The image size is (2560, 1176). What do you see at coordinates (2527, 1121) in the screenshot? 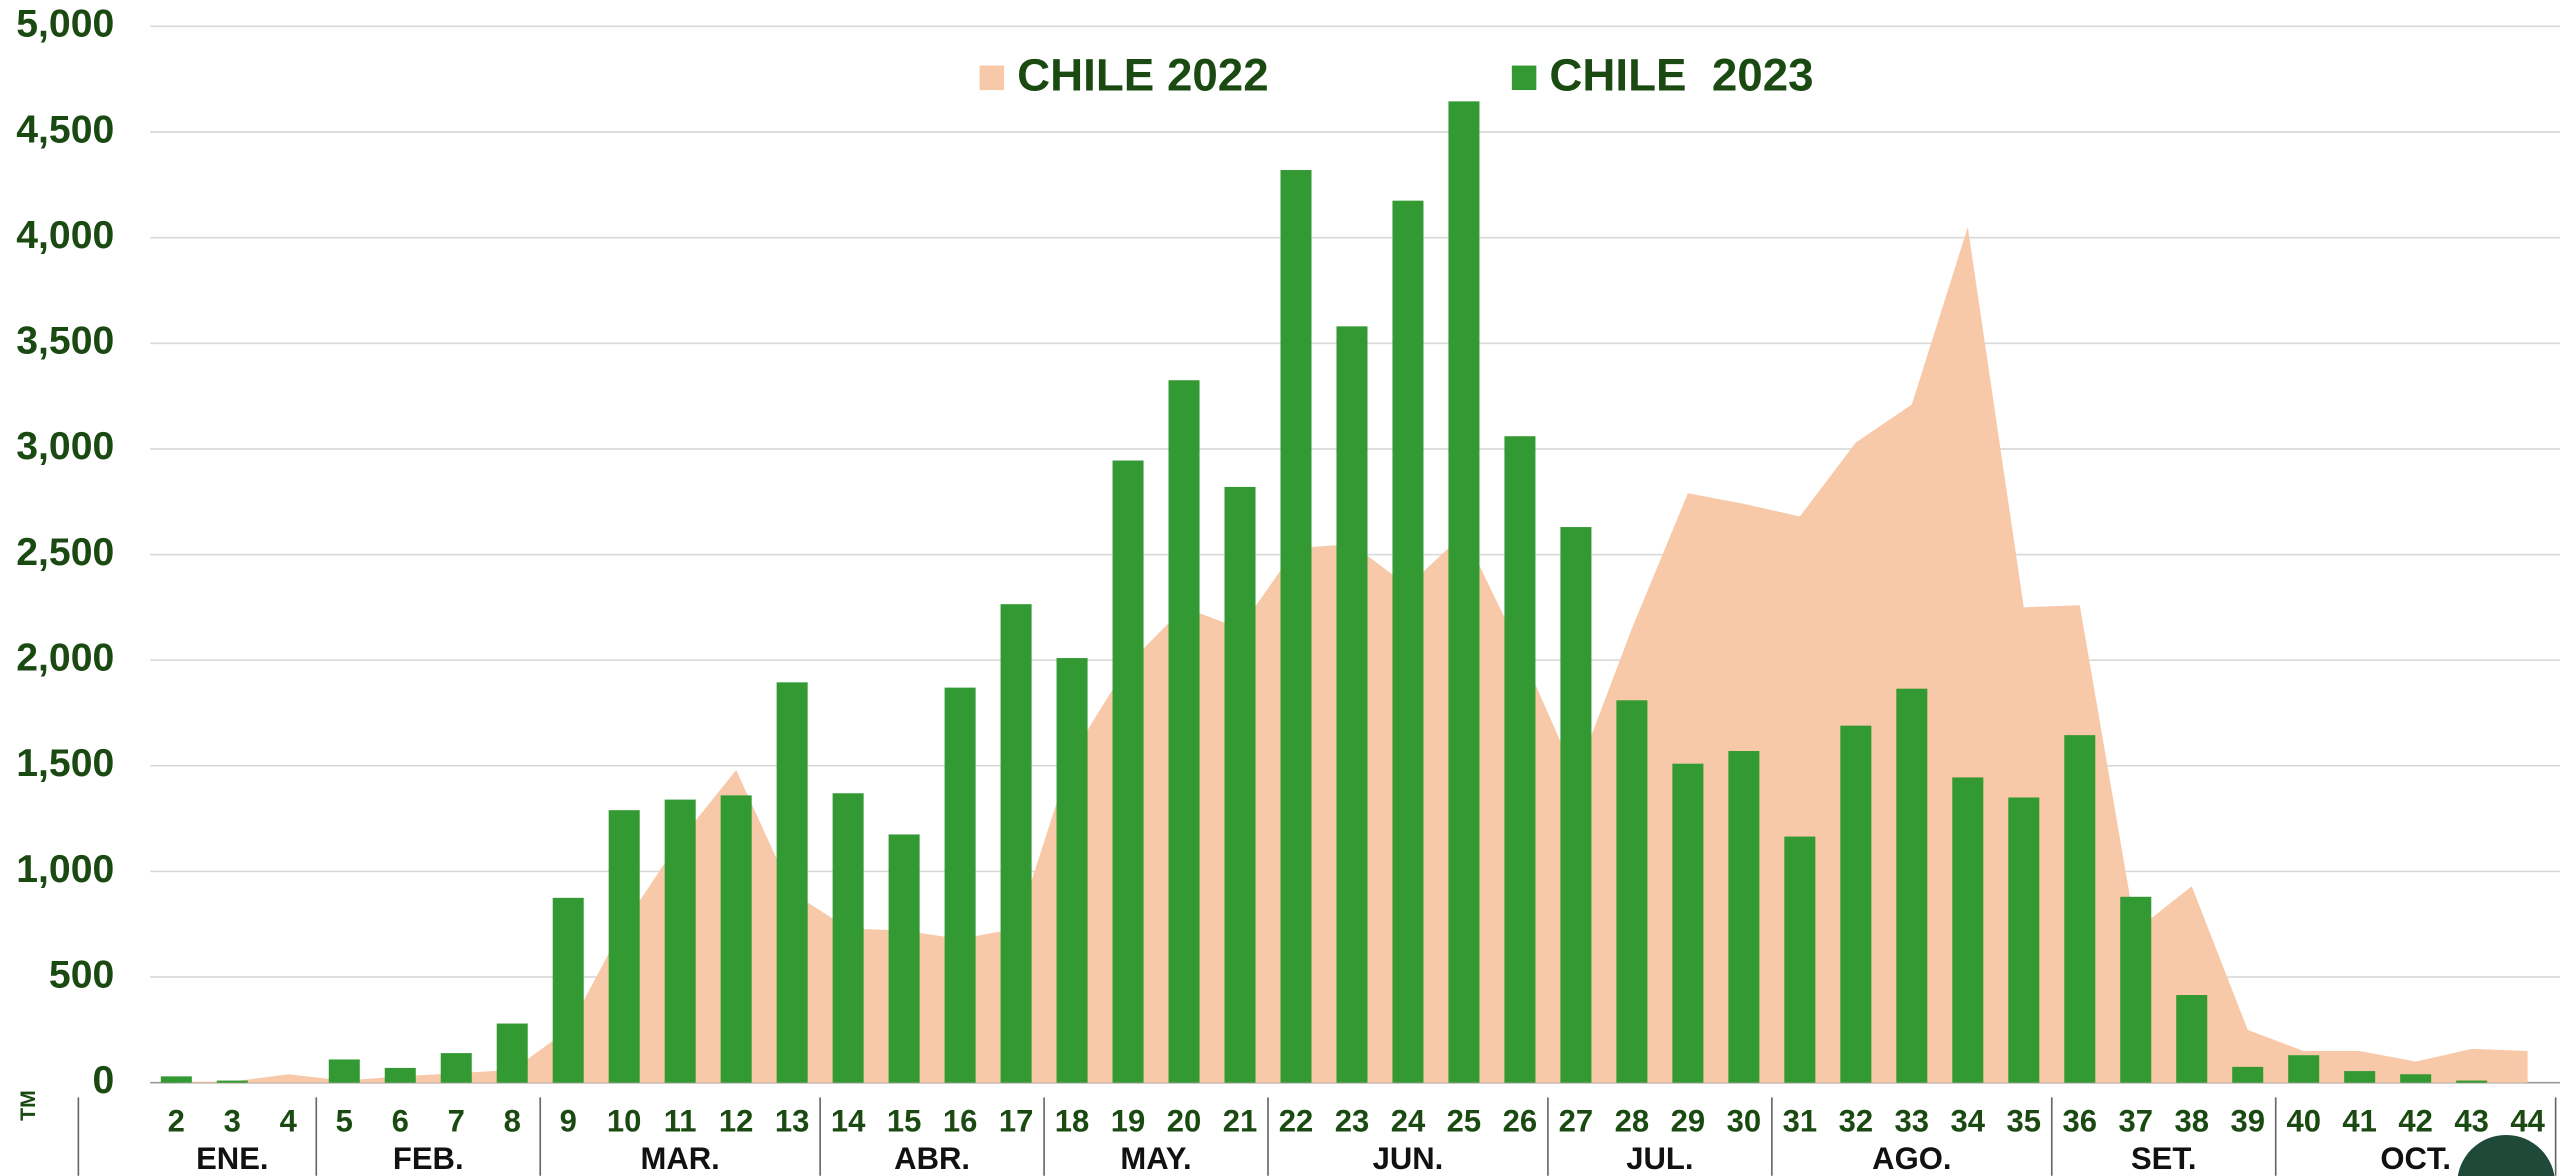
I see `x-tick-label: 44` at bounding box center [2527, 1121].